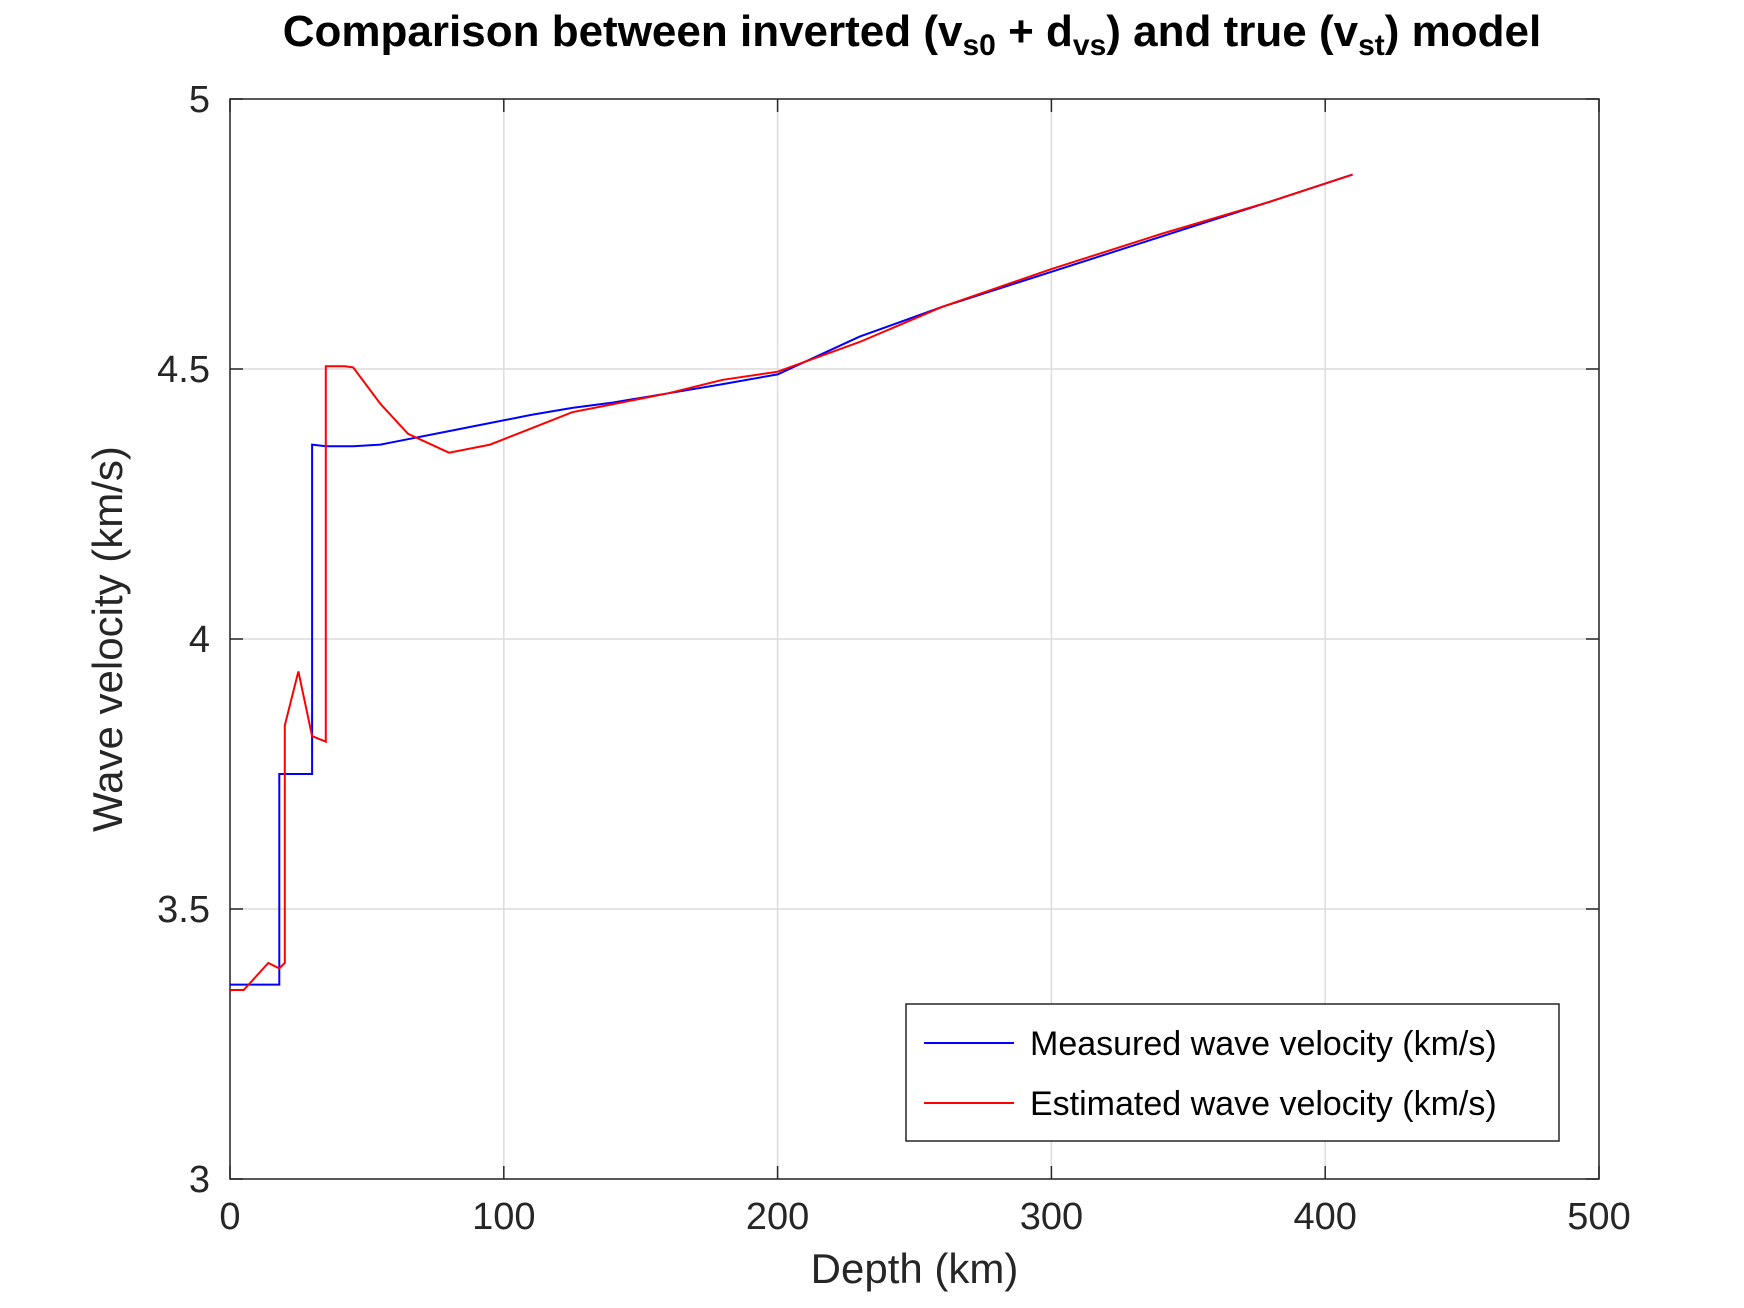 Image resolution: width=1744 pixels, height=1308 pixels. I want to click on y-axis-label: Wave velocity (km/s), so click(107, 639).